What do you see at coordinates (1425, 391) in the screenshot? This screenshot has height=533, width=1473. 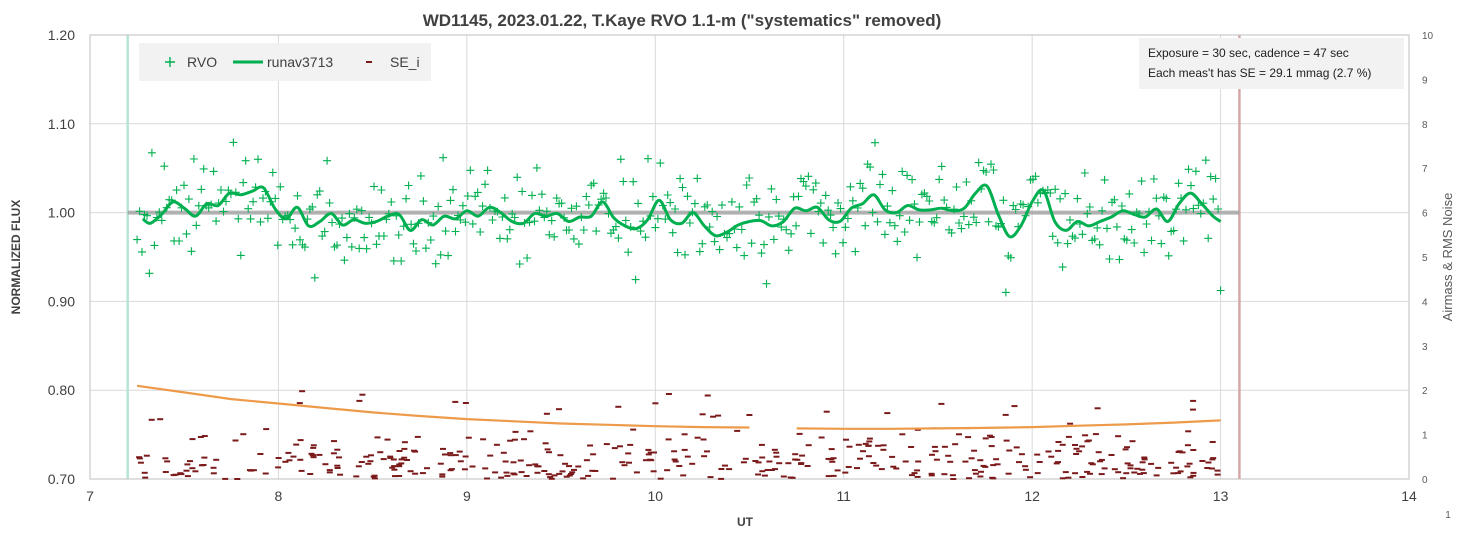 I see `y2-tick-label: 2` at bounding box center [1425, 391].